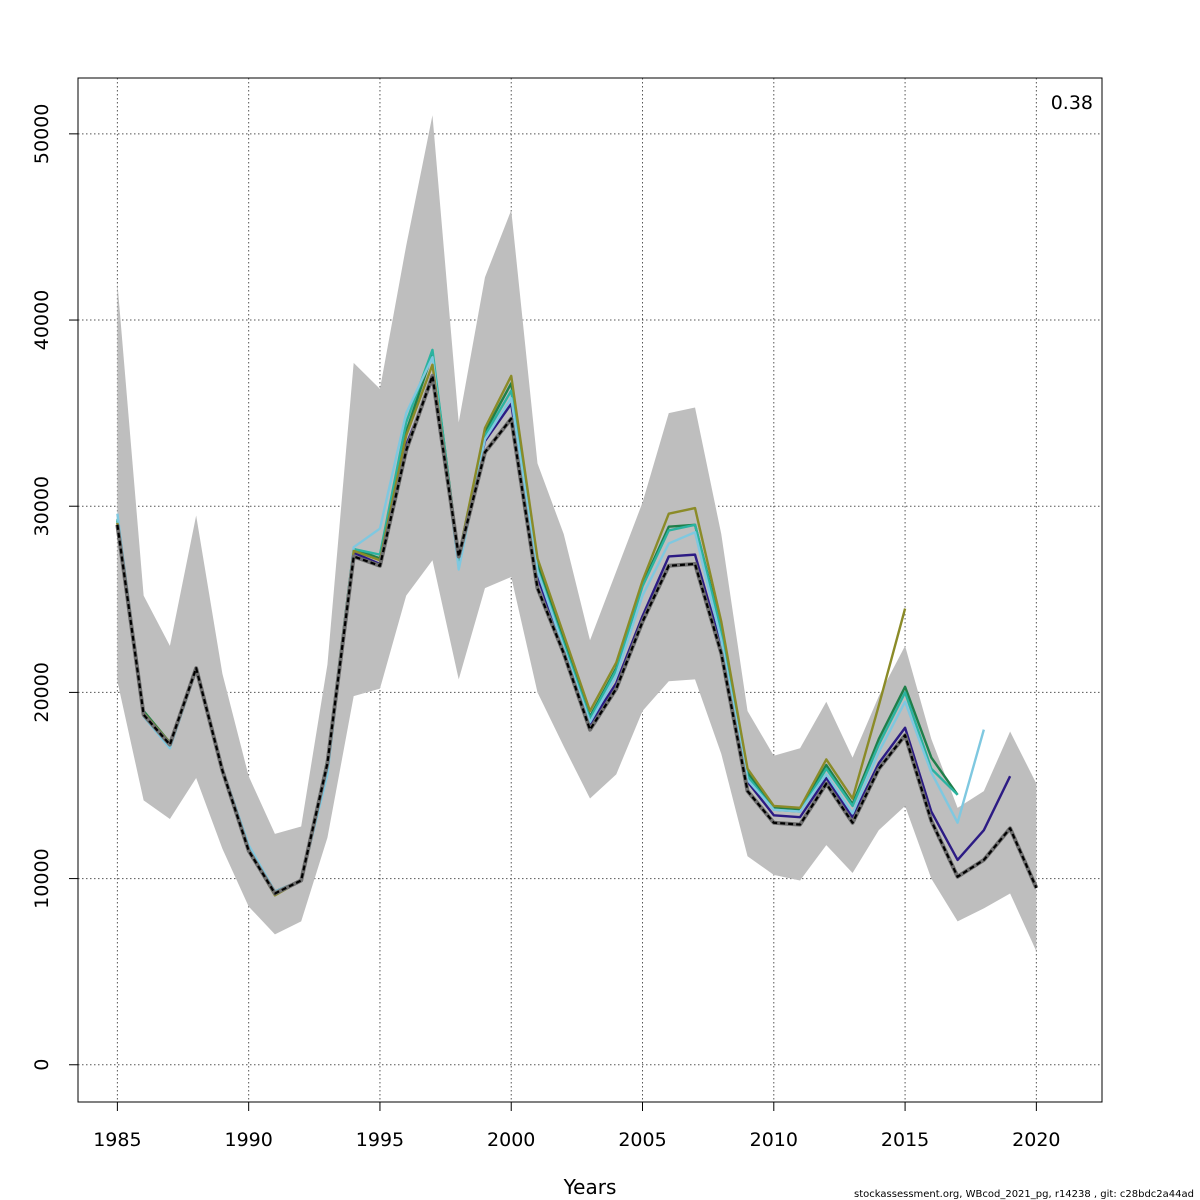 Image resolution: width=1200 pixels, height=1200 pixels. What do you see at coordinates (774, 1140) in the screenshot?
I see `x-tick-label: 2010` at bounding box center [774, 1140].